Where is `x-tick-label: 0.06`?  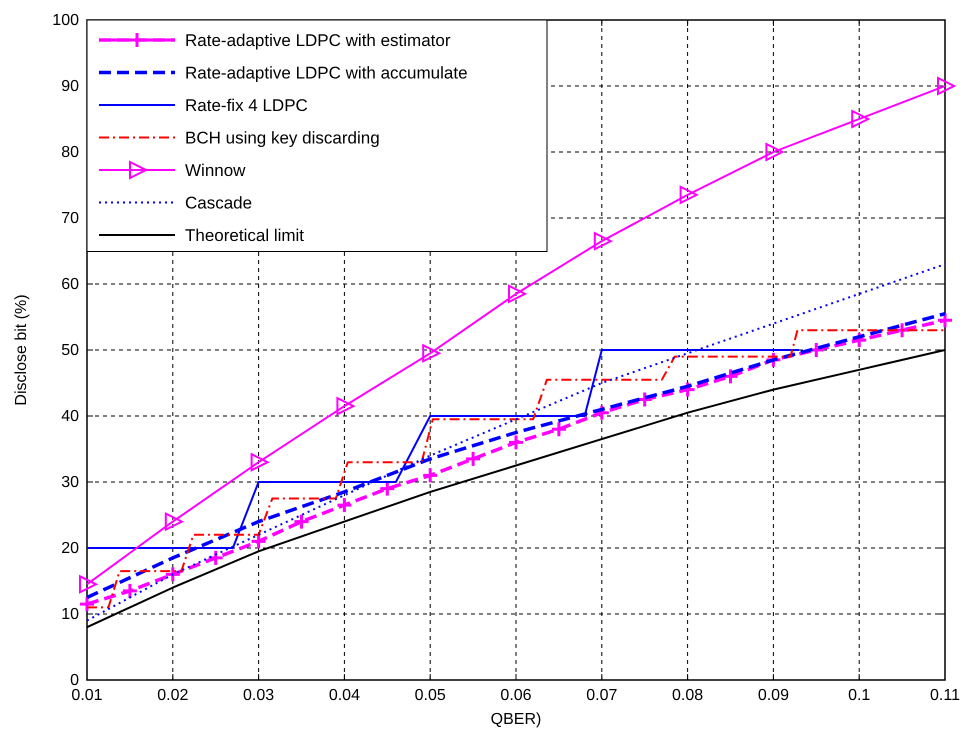 x-tick-label: 0.06 is located at coordinates (516, 695).